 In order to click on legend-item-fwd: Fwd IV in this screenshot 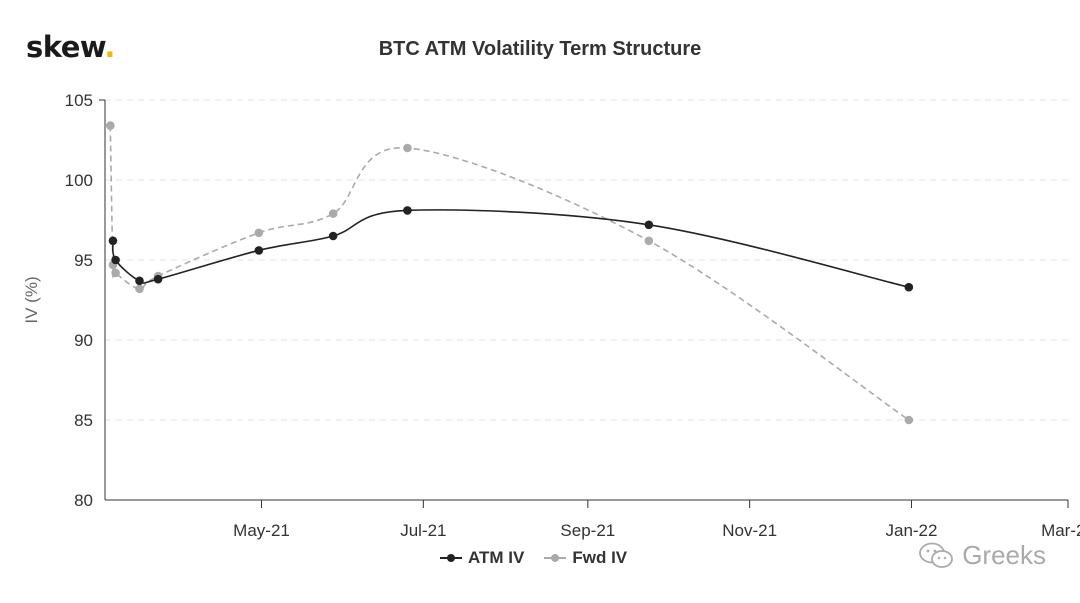, I will do `click(585, 558)`.